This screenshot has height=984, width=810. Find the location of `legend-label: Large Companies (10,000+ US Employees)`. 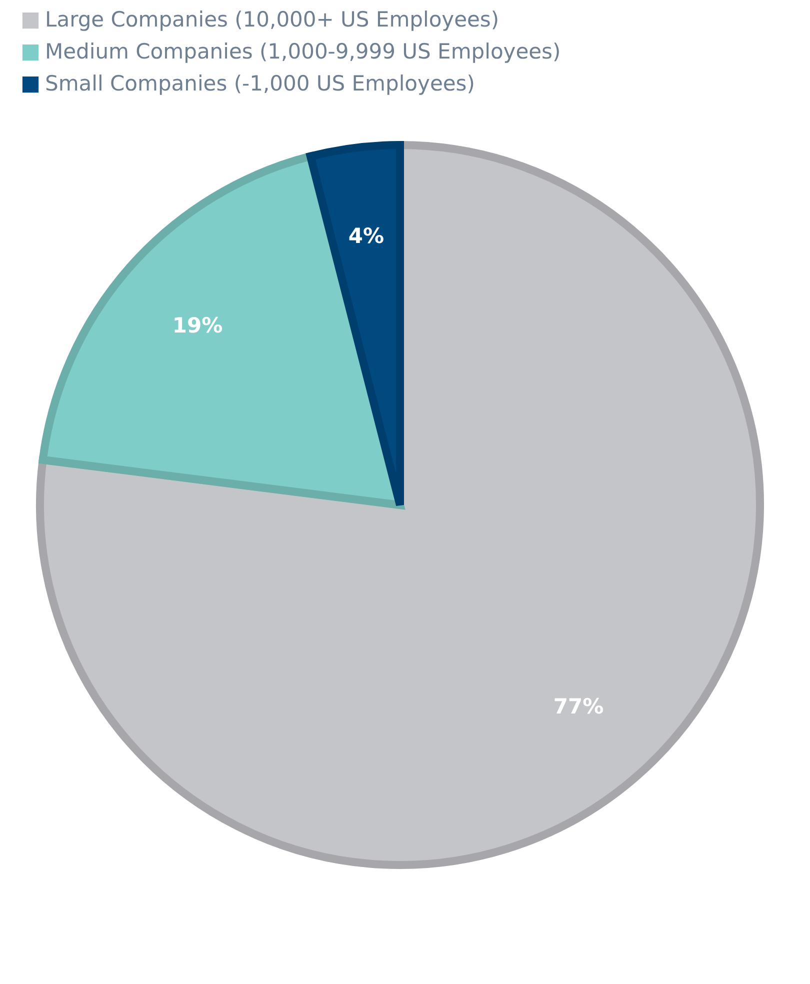

legend-label: Large Companies (10,000+ US Employees) is located at coordinates (272, 20).